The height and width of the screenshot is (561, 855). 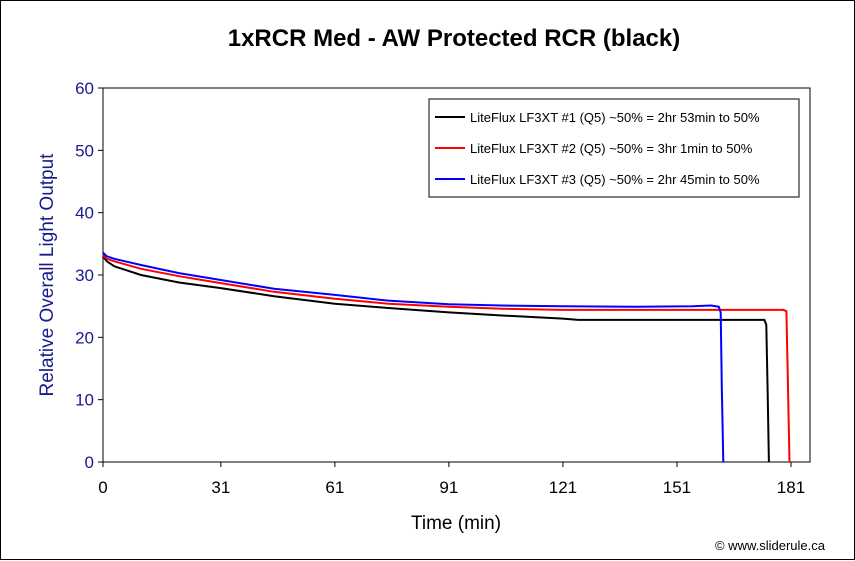 I want to click on x-axis: 0 31 61 91 121 151 181, so click(x=451, y=479).